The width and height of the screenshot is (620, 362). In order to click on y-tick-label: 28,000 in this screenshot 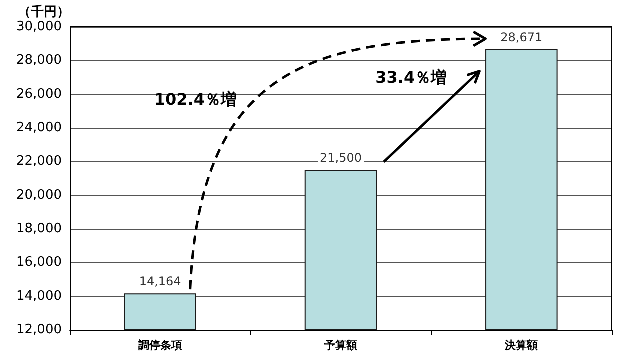, I will do `click(39, 60)`.